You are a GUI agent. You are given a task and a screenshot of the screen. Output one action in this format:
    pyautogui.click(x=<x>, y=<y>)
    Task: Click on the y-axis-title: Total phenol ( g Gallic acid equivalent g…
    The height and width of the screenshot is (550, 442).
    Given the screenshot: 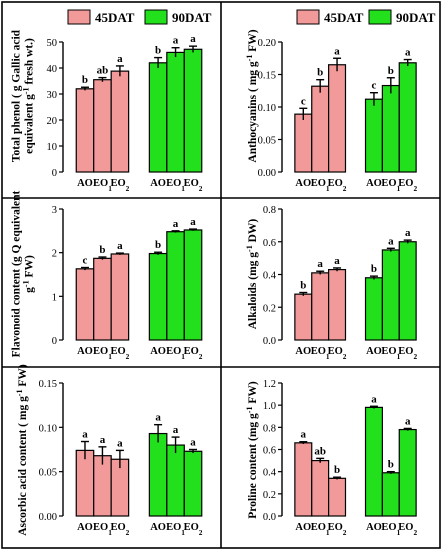 What is the action you would take?
    pyautogui.click(x=23, y=95)
    